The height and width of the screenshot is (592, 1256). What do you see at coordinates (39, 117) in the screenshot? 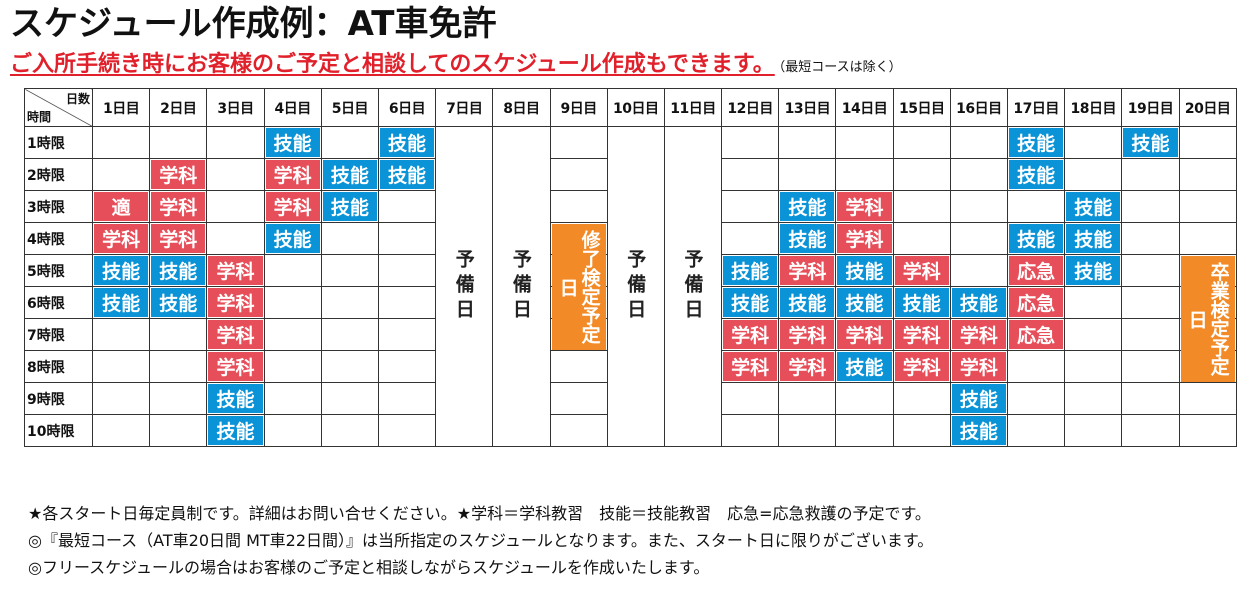
I see `corner-time-label: 時間` at bounding box center [39, 117].